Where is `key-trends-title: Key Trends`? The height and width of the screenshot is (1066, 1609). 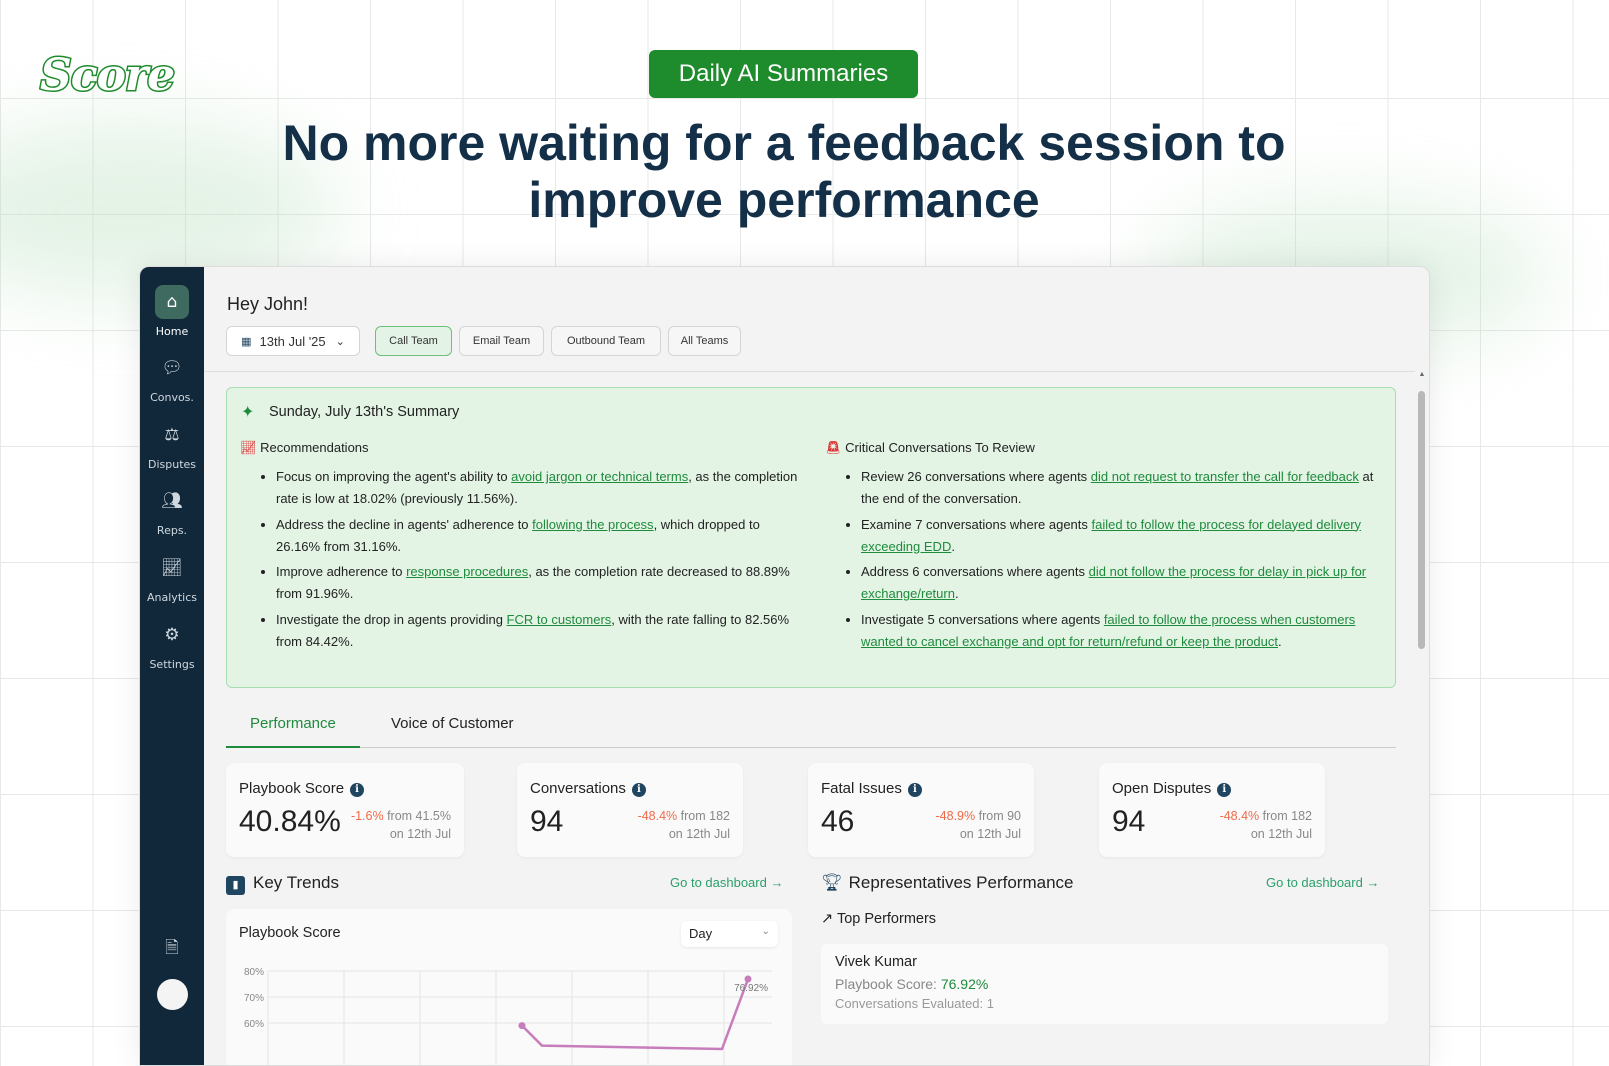
key-trends-title: Key Trends is located at coordinates (296, 882).